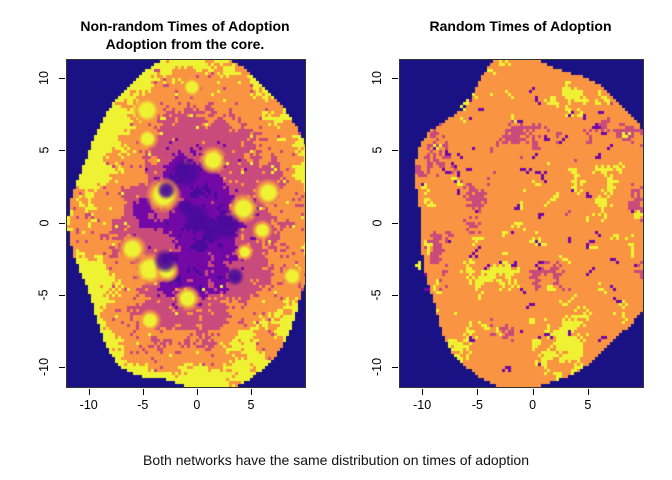 This screenshot has width=672, height=480. I want to click on panel-title-random: Random Times of Adoption, so click(516, 26).